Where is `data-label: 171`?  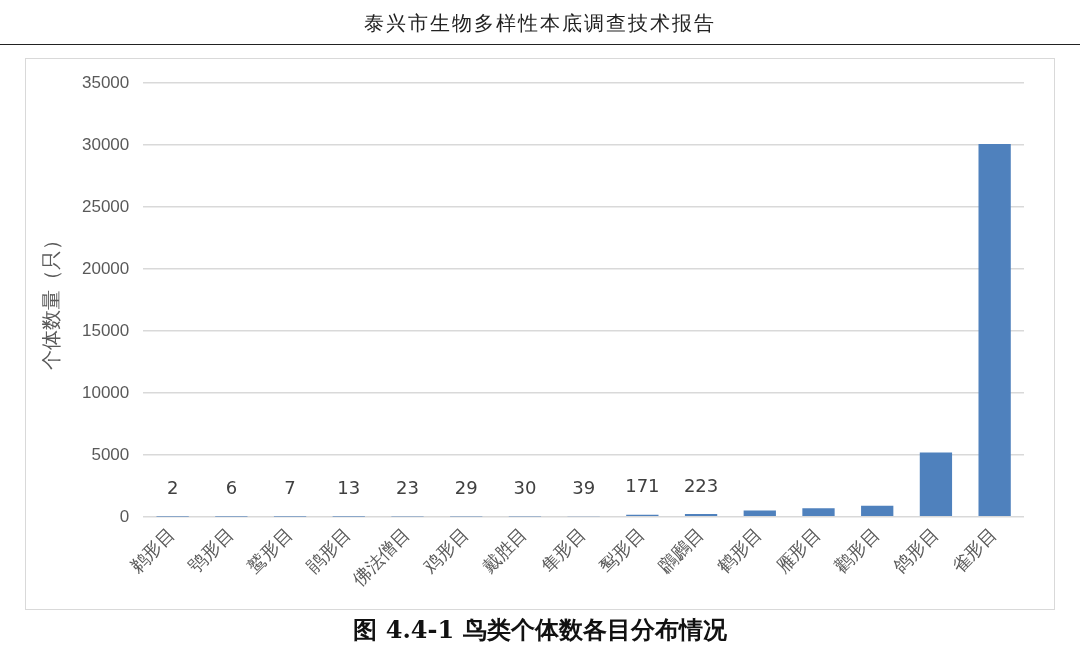
data-label: 171 is located at coordinates (642, 486).